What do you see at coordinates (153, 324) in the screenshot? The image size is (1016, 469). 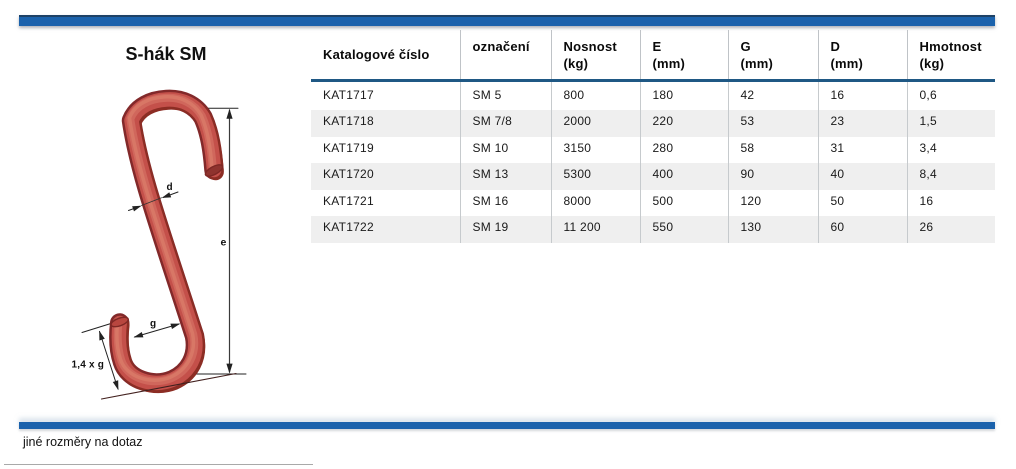 I see `svg-text: g` at bounding box center [153, 324].